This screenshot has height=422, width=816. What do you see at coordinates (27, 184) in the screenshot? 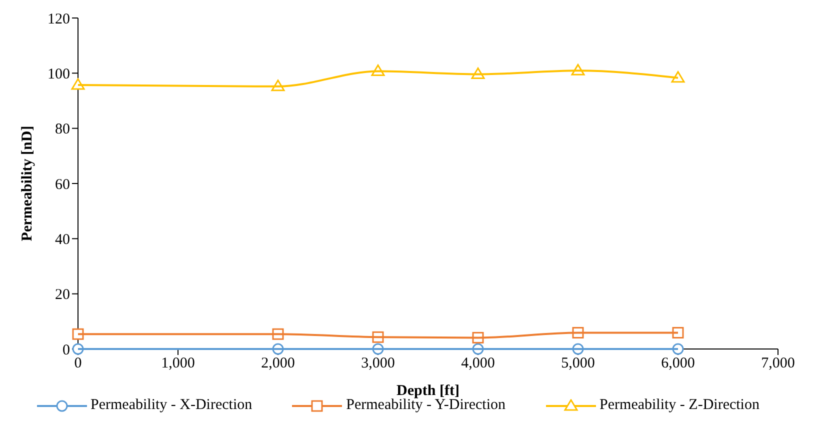
I see `y-axis-title: Permeability [nD]` at bounding box center [27, 184].